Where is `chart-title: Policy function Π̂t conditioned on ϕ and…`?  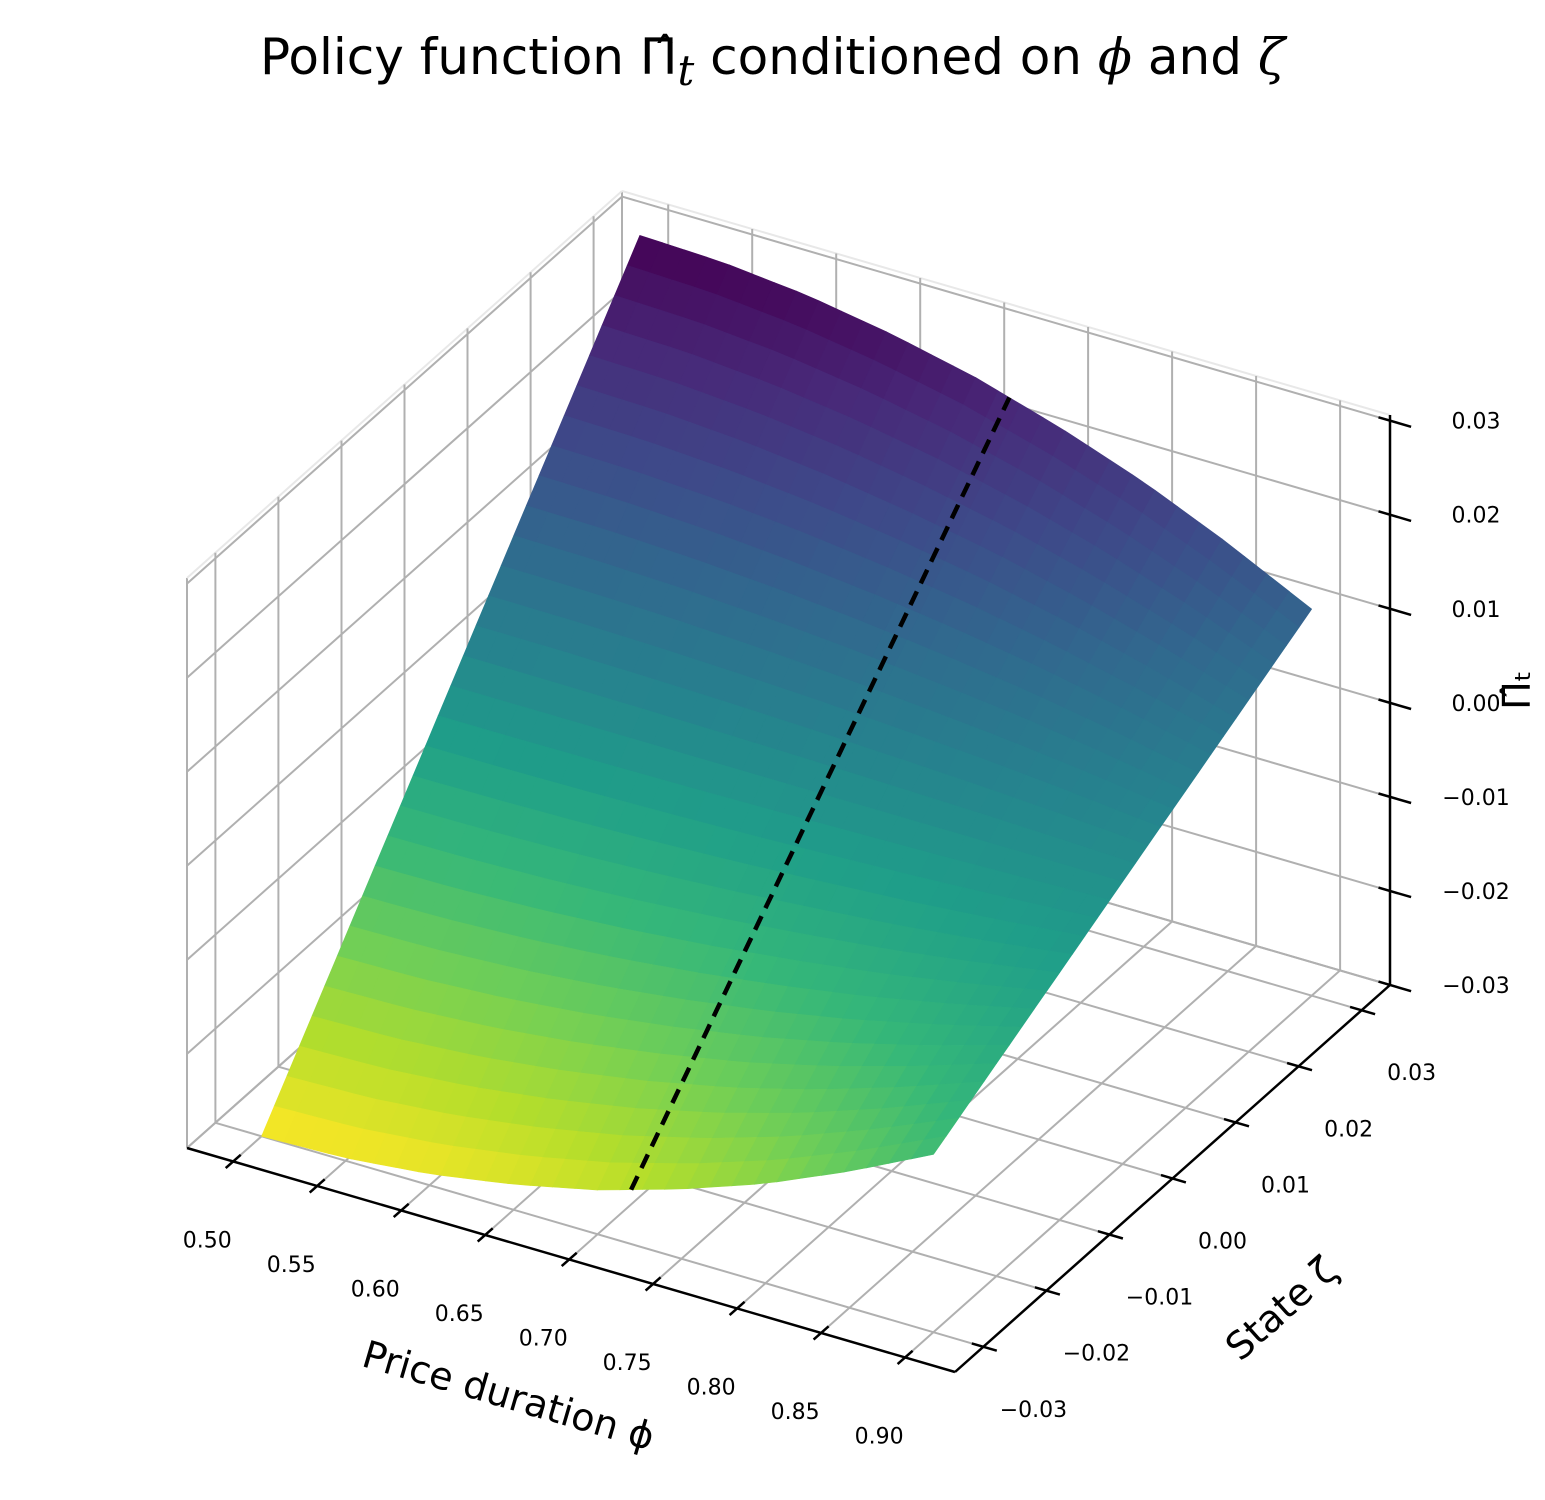 chart-title: Policy function Π̂t conditioned on ϕ and… is located at coordinates (772, 61).